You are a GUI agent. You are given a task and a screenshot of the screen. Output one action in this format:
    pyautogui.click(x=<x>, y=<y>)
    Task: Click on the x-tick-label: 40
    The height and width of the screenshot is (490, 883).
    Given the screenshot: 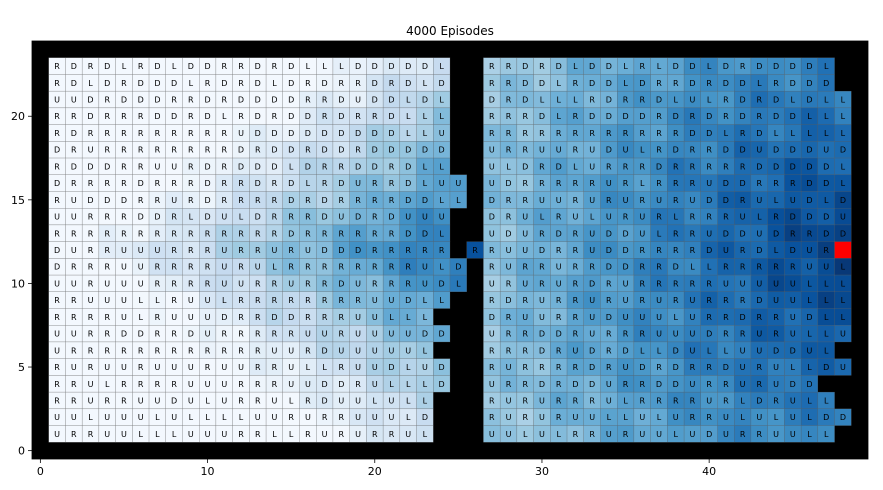 What is the action you would take?
    pyautogui.click(x=709, y=471)
    